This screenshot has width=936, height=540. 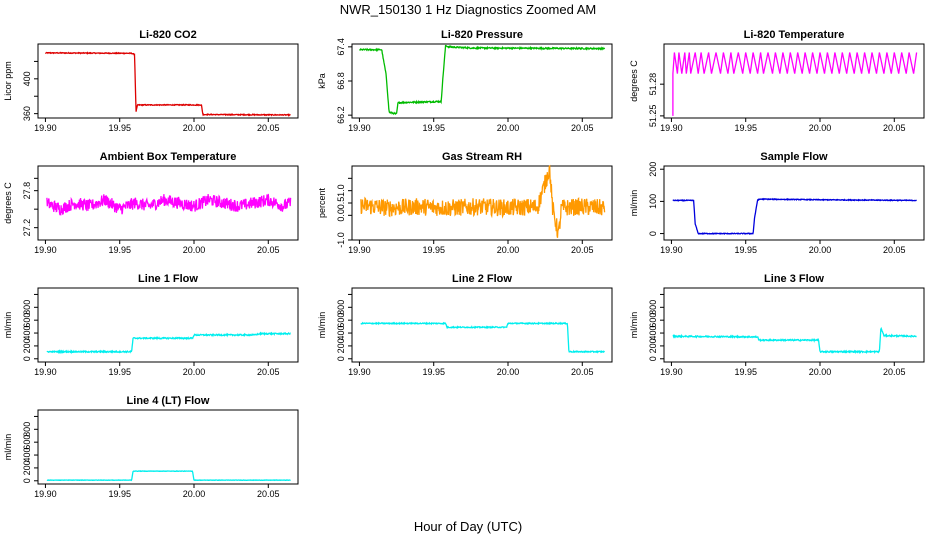 What do you see at coordinates (468, 526) in the screenshot?
I see `figure-xlabel: Hour of Day (UTC)` at bounding box center [468, 526].